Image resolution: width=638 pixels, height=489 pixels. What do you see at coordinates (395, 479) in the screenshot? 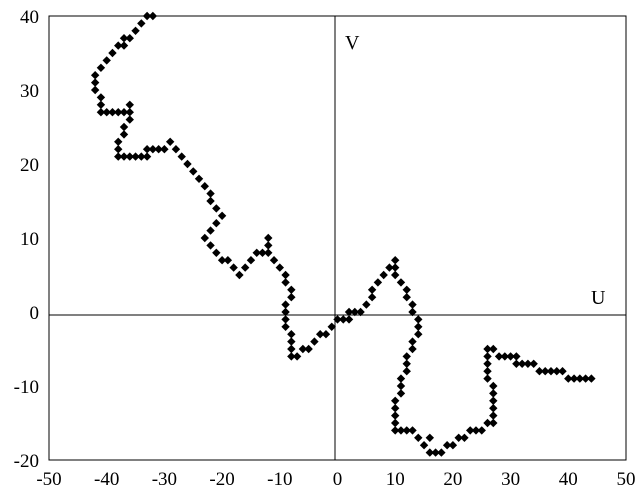
I see `x-tick-label: 10` at bounding box center [395, 479].